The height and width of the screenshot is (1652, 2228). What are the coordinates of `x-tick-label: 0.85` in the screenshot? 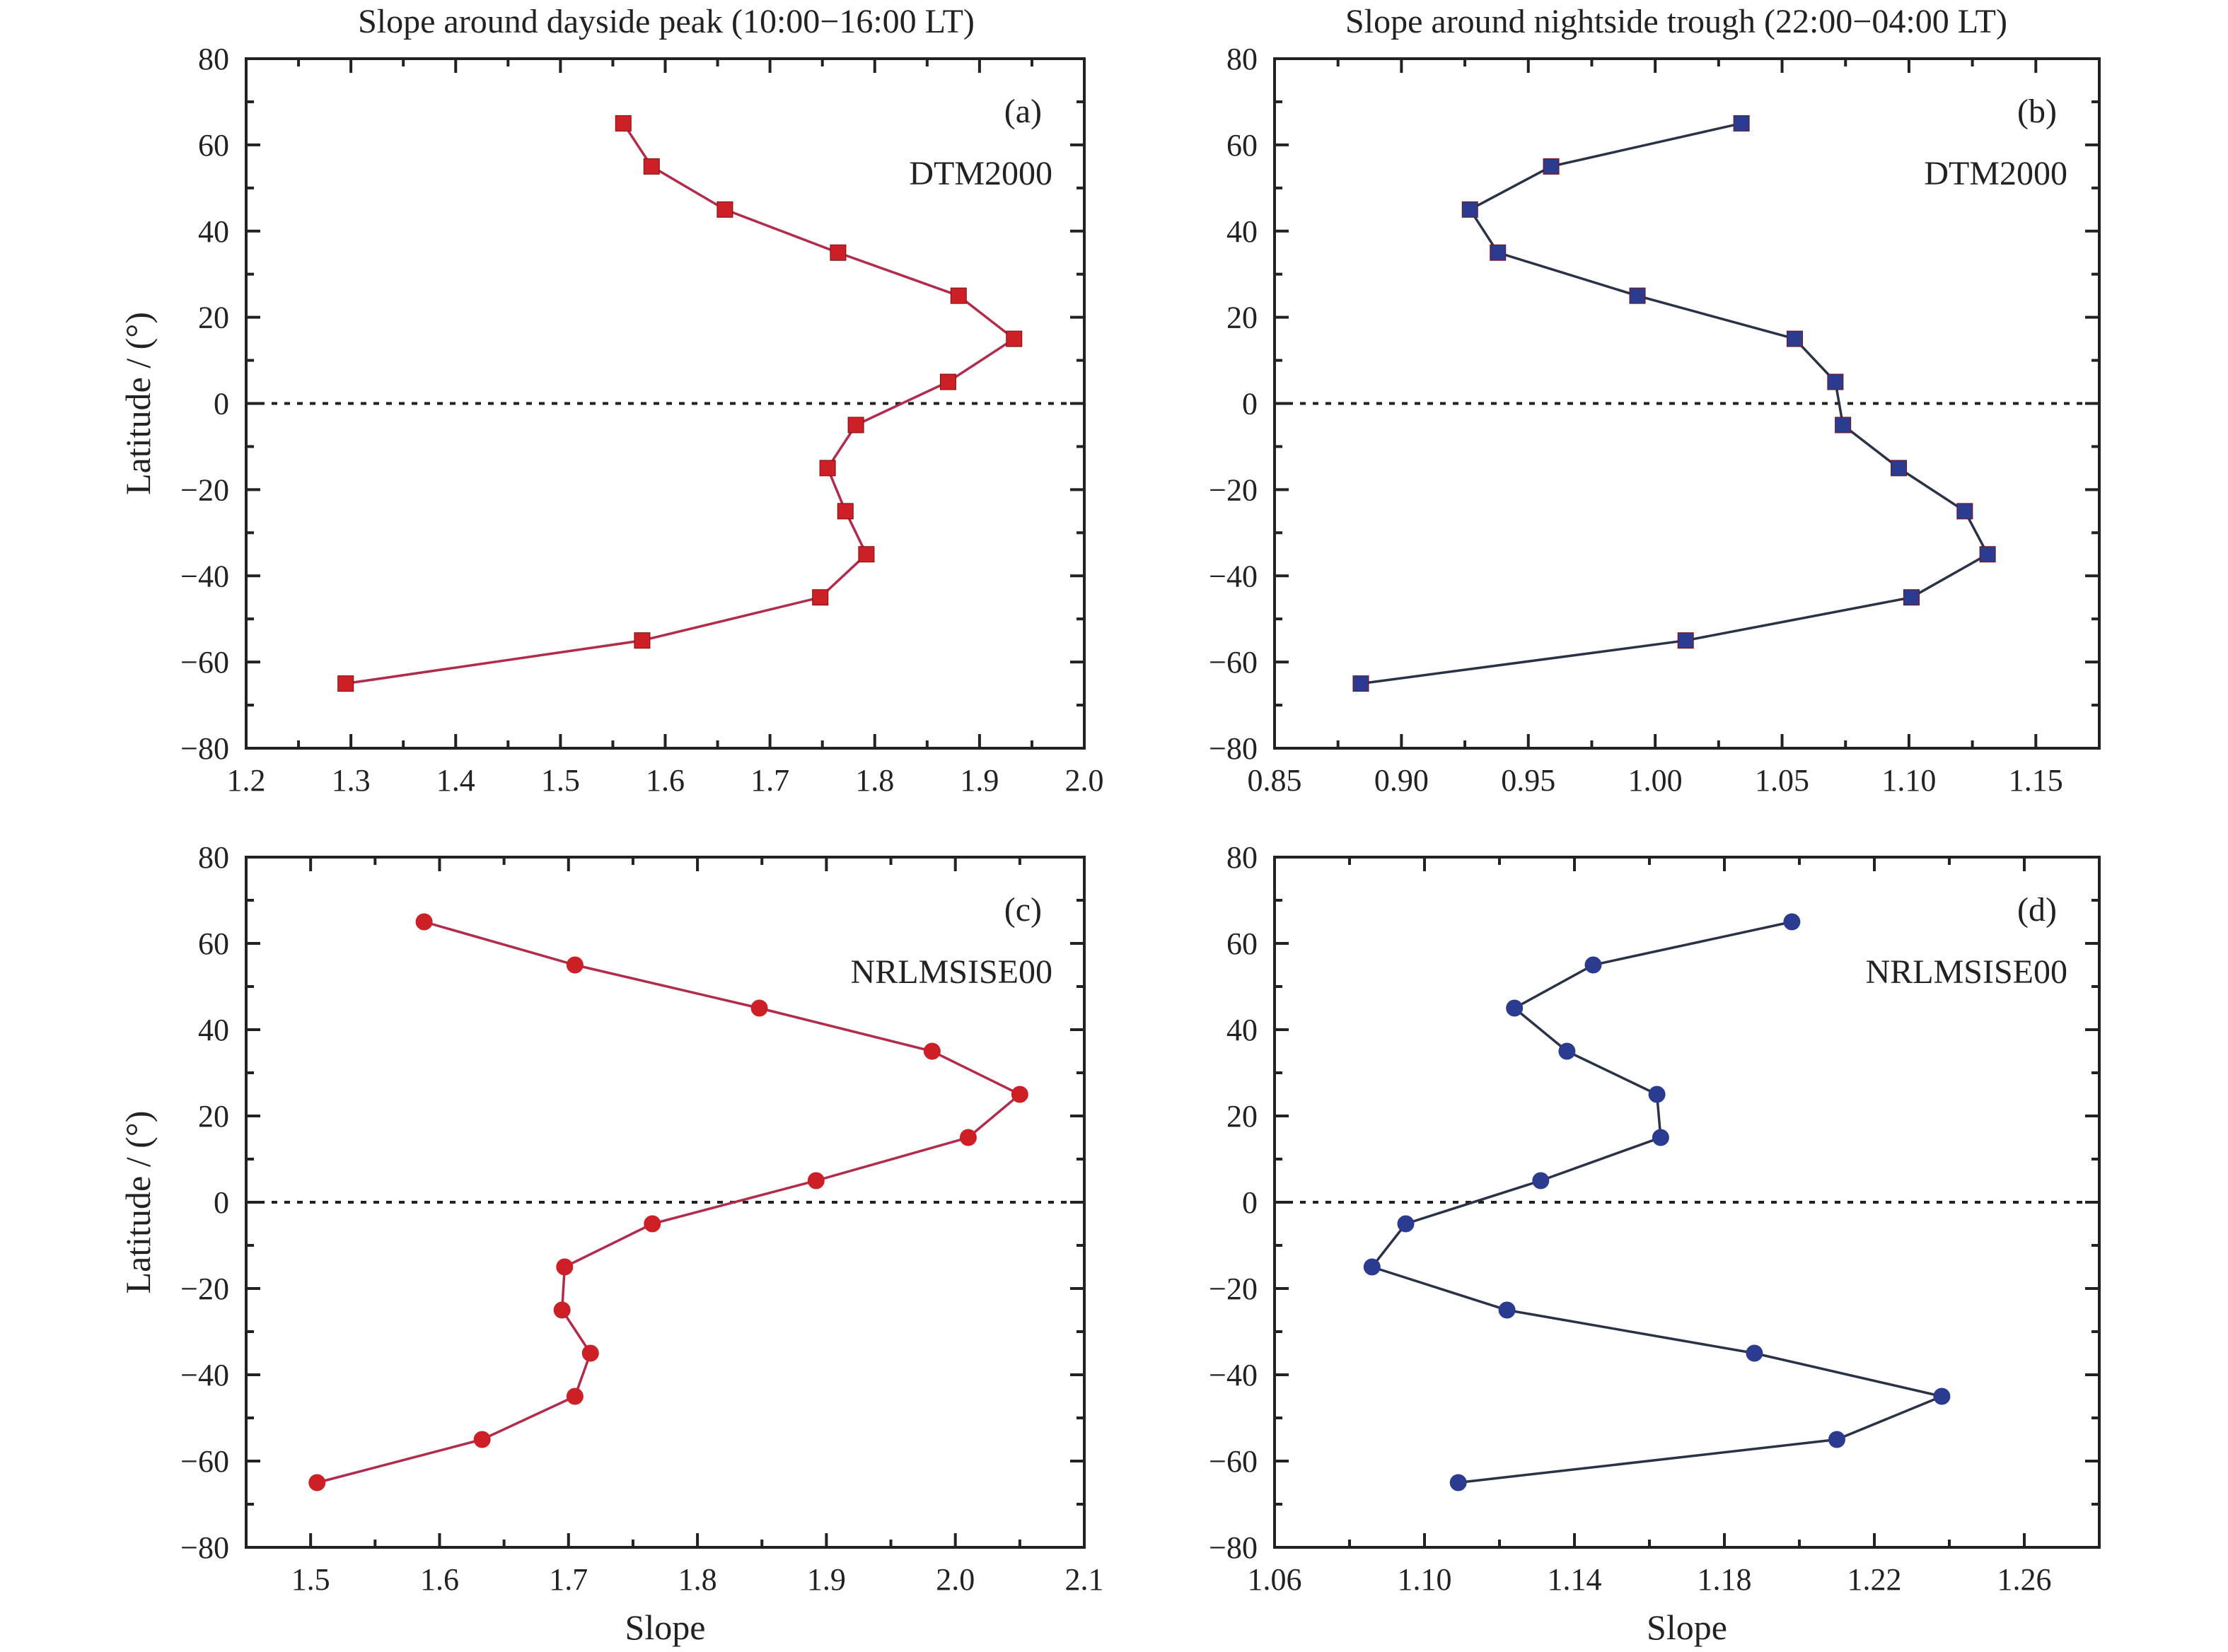 It's located at (1275, 780).